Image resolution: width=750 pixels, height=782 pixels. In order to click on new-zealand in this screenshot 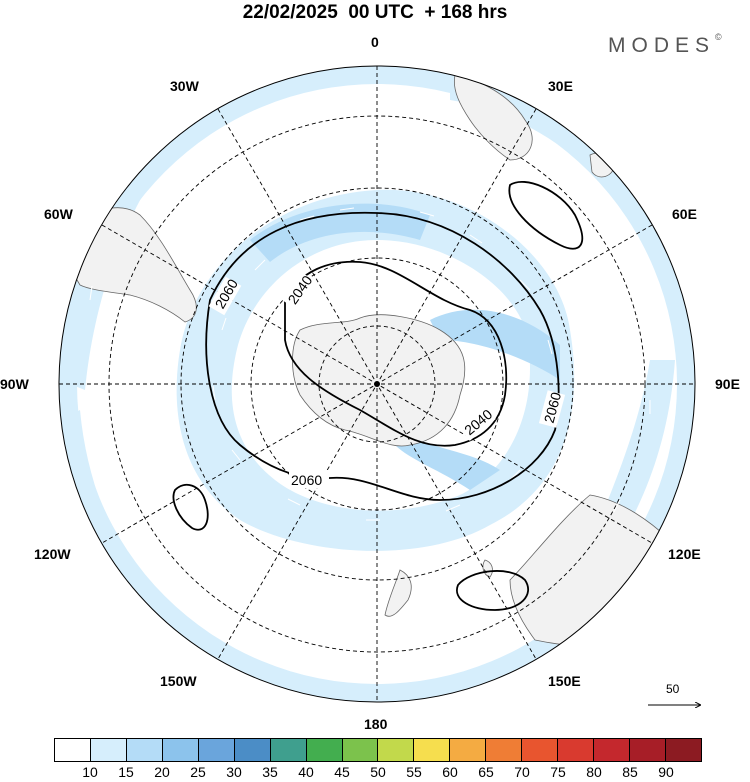, I will do `click(398, 593)`.